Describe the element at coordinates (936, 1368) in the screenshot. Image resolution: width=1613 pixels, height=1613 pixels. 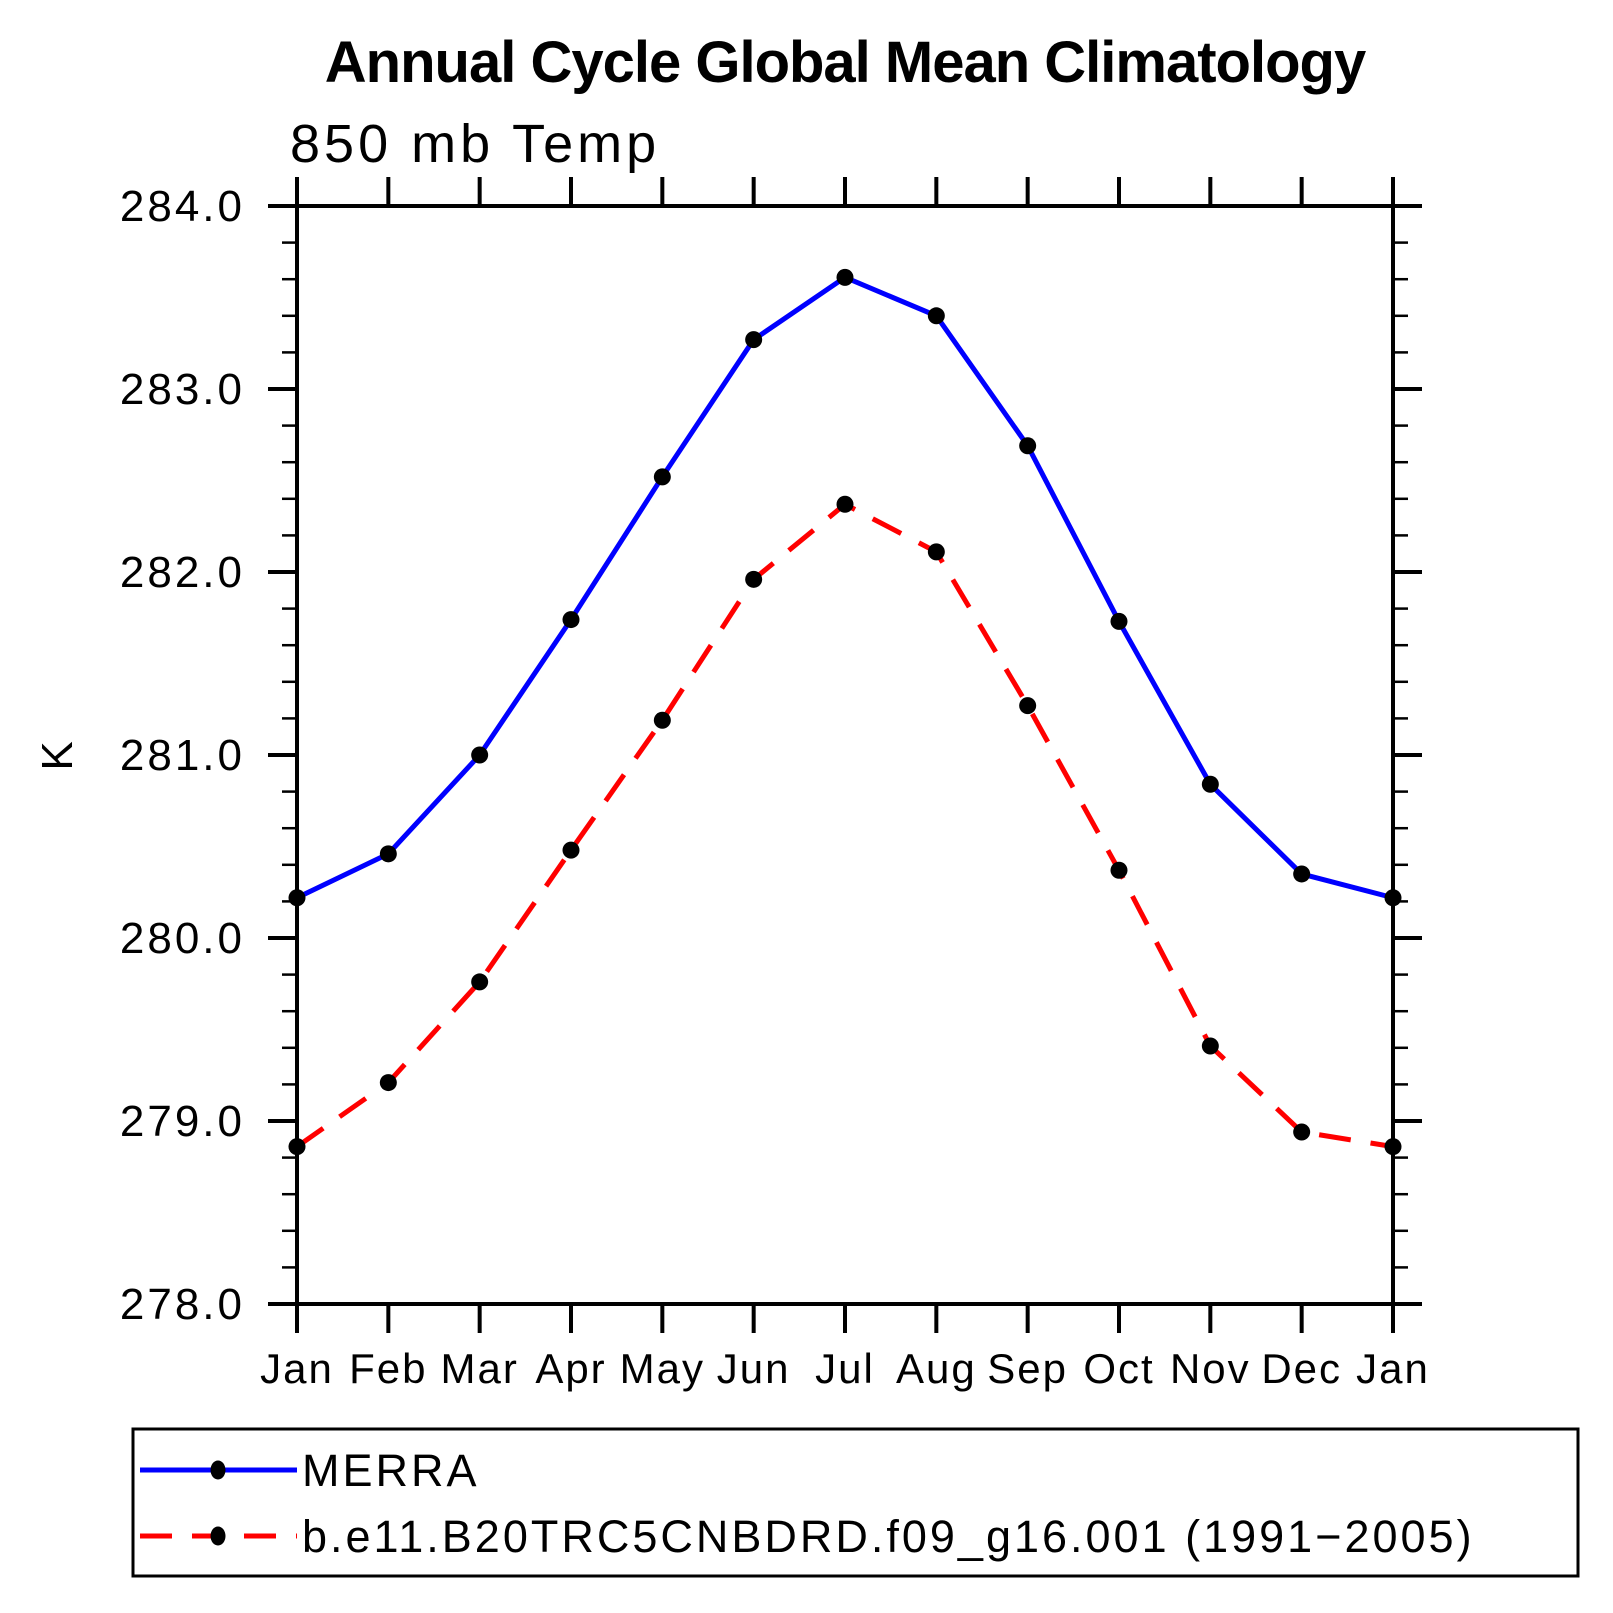
I see `x-tick-label: Aug` at that location.